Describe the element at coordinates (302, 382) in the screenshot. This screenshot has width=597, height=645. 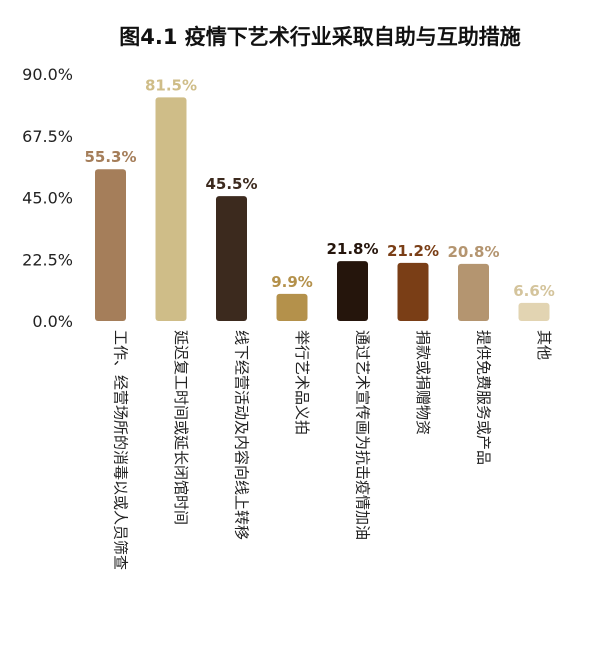
I see `category-label: 举行艺术品义拍` at that location.